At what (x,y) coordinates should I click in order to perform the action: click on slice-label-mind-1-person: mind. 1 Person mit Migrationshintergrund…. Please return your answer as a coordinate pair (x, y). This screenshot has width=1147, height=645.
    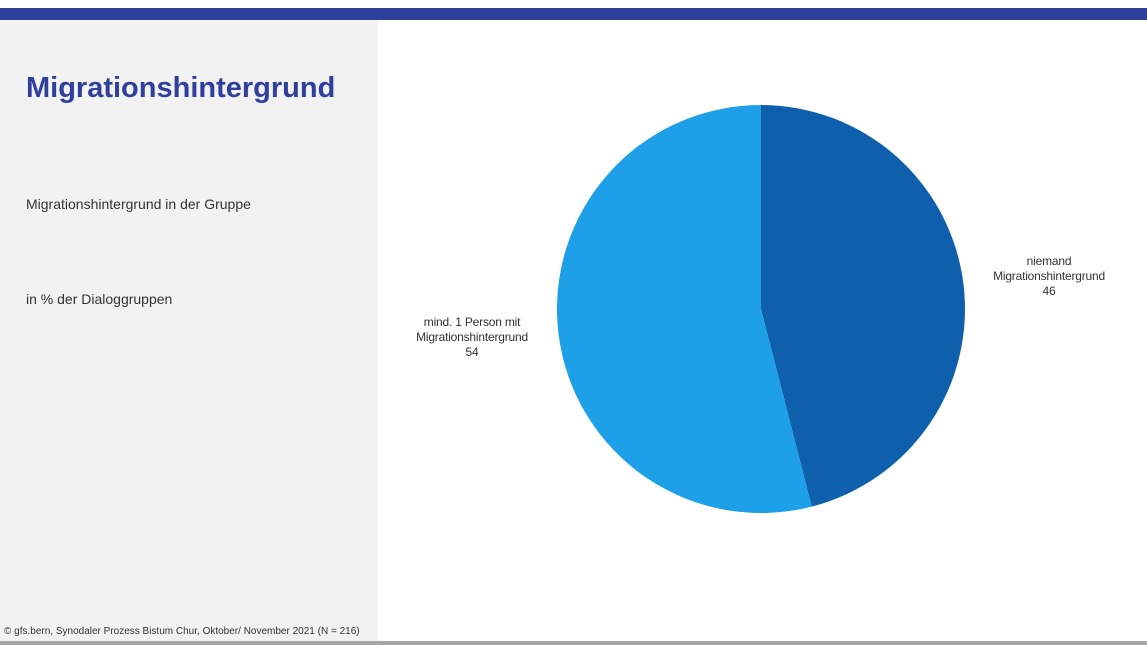
    Looking at the image, I should click on (472, 337).